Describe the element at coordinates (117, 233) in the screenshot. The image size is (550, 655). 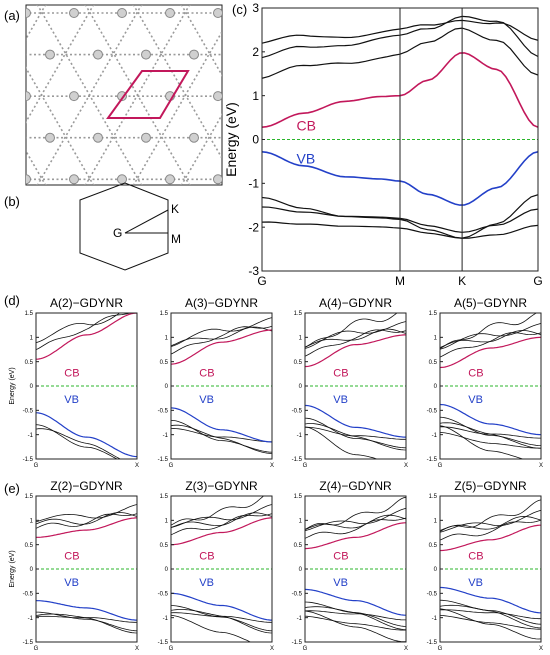
I see `point-g-label: G` at that location.